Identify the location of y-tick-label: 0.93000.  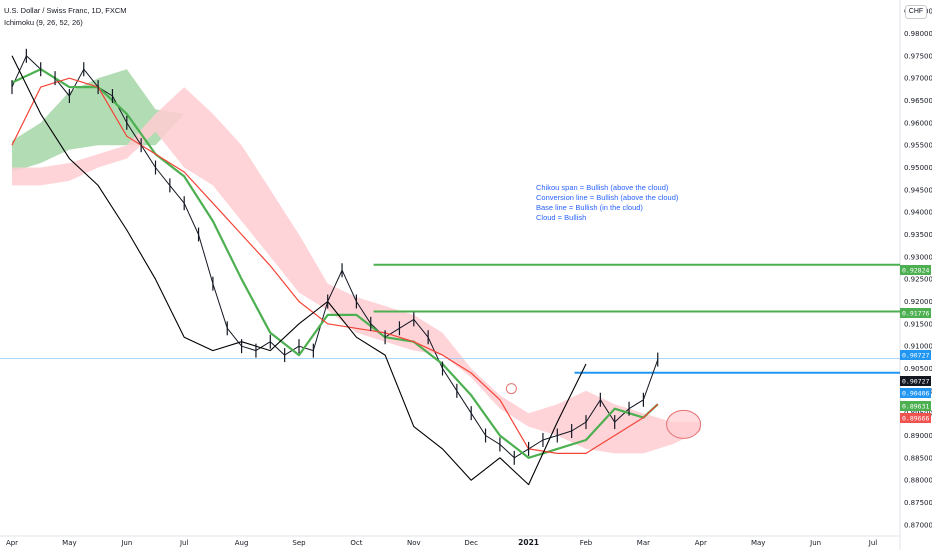
(918, 257).